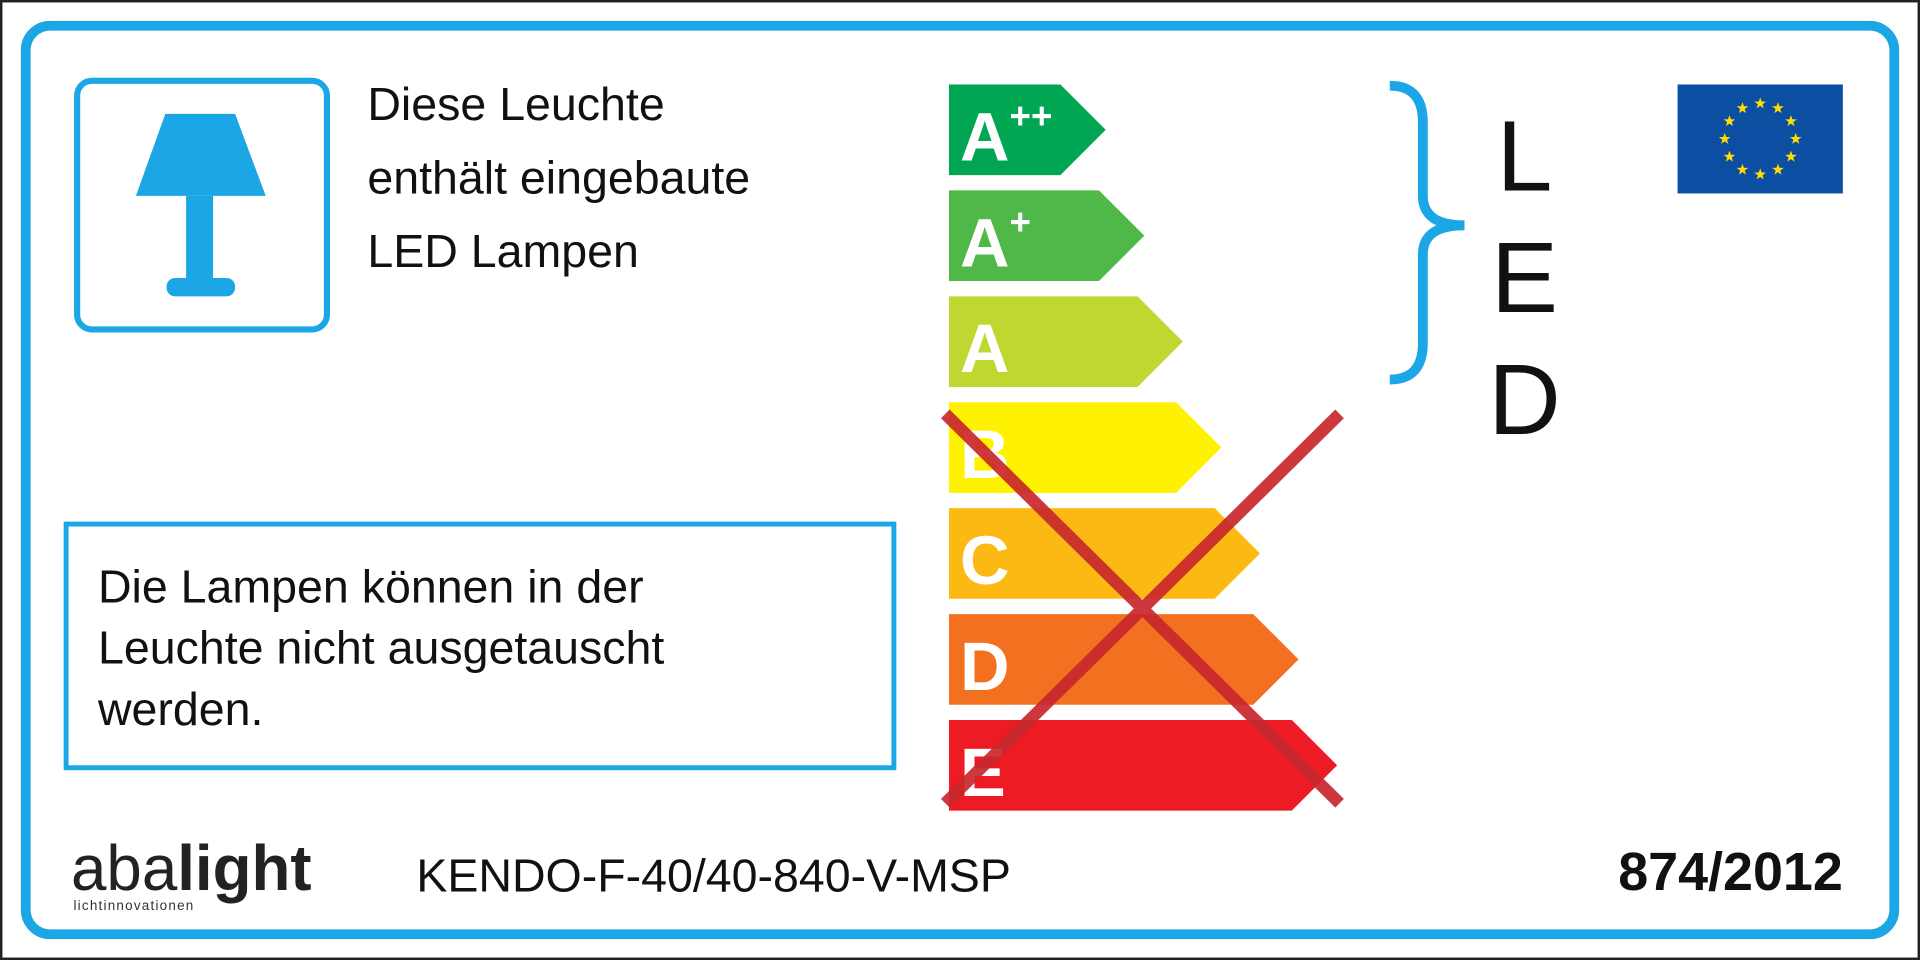  Describe the element at coordinates (1730, 872) in the screenshot. I see `regulation: 874/2012` at that location.